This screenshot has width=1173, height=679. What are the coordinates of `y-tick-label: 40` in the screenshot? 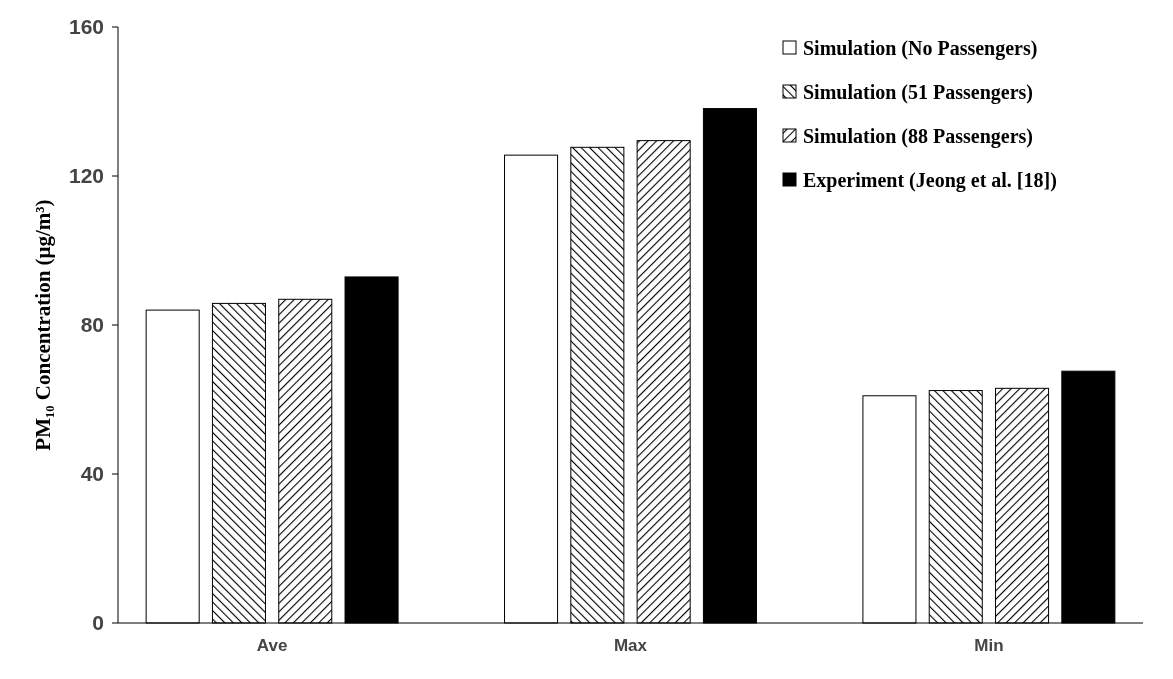 It's located at (92, 474).